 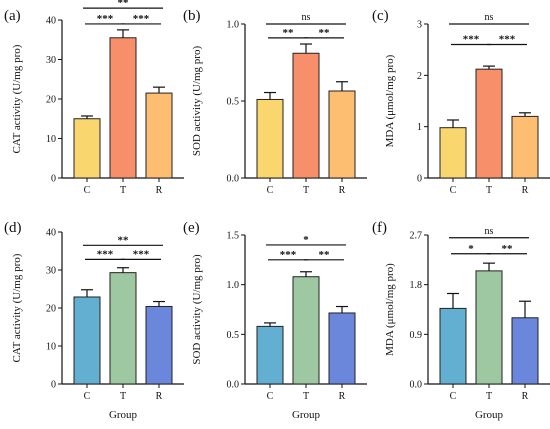 What do you see at coordinates (419, 25) in the screenshot?
I see `y-tick-label: 3` at bounding box center [419, 25].